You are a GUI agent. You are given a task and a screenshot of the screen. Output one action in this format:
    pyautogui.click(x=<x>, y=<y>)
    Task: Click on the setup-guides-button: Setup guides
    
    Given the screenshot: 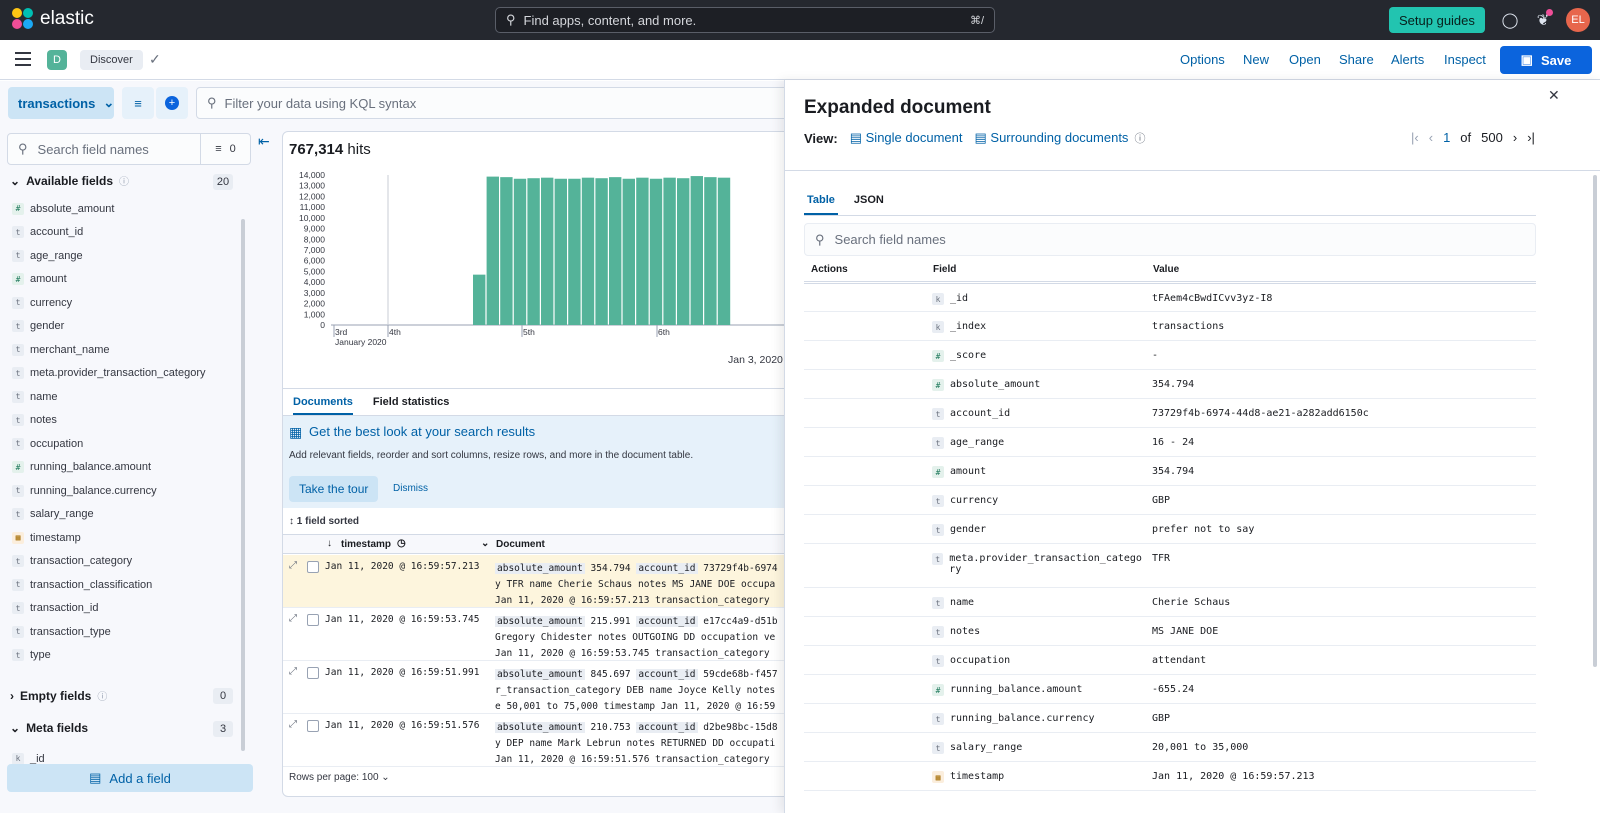 What is the action you would take?
    pyautogui.click(x=1437, y=20)
    